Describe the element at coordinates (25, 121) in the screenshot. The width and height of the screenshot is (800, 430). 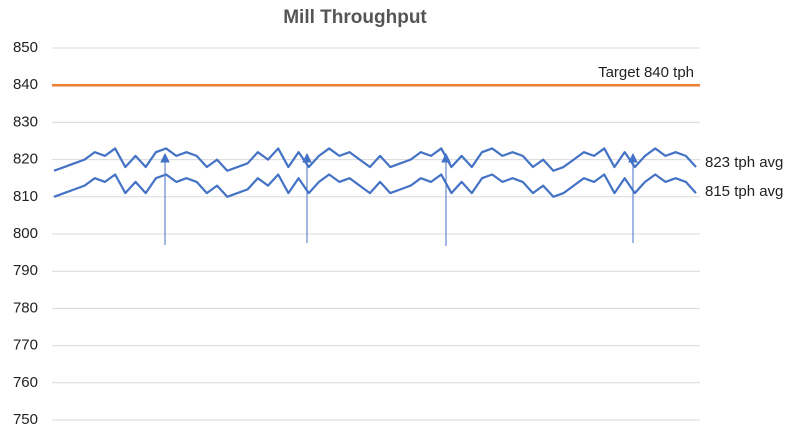
I see `y-tick-label: 830` at that location.